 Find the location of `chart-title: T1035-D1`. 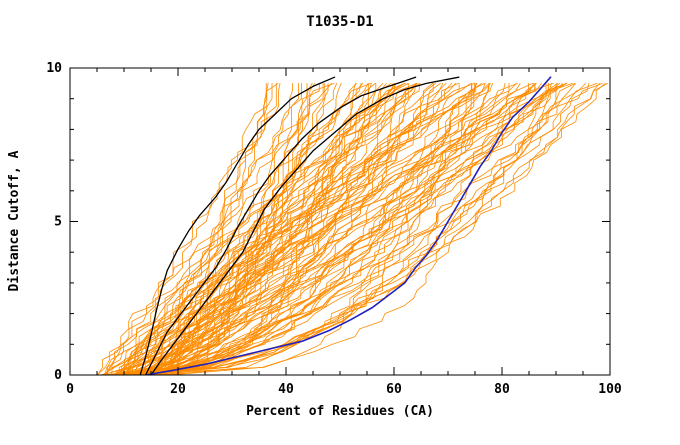

chart-title: T1035-D1 is located at coordinates (339, 22).